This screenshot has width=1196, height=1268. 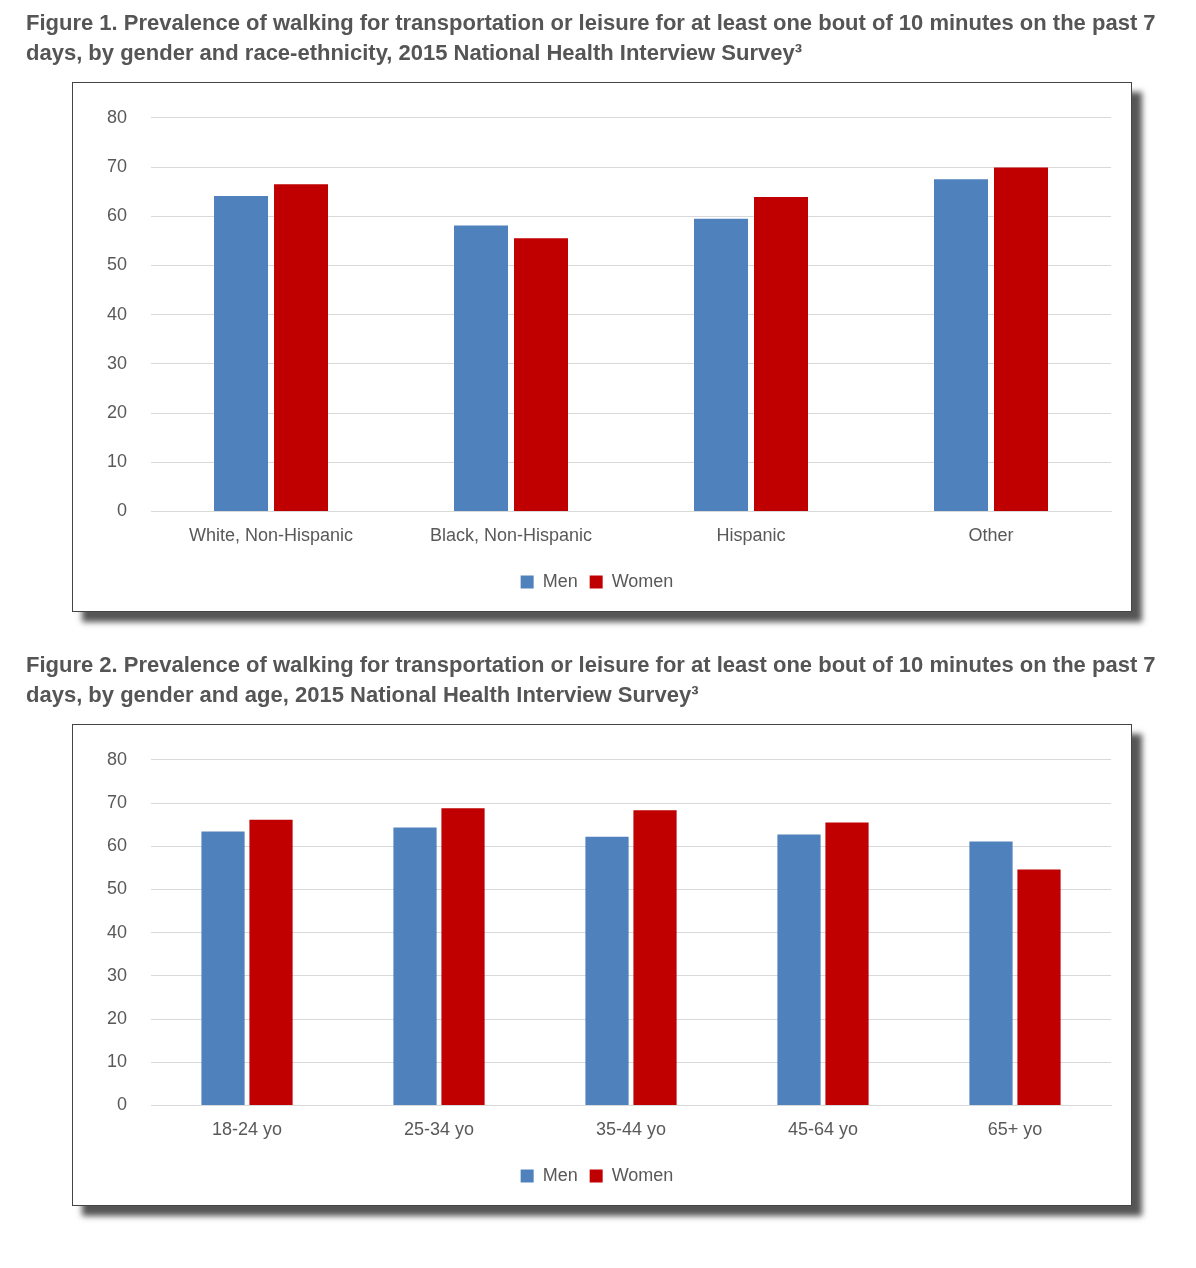 I want to click on x-tick-label: White, Non-Hispanic, so click(x=271, y=535).